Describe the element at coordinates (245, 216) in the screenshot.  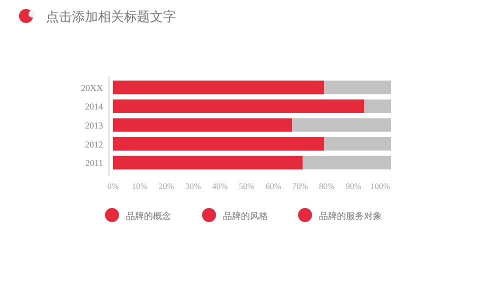
I see `text: 品牌的风格` at that location.